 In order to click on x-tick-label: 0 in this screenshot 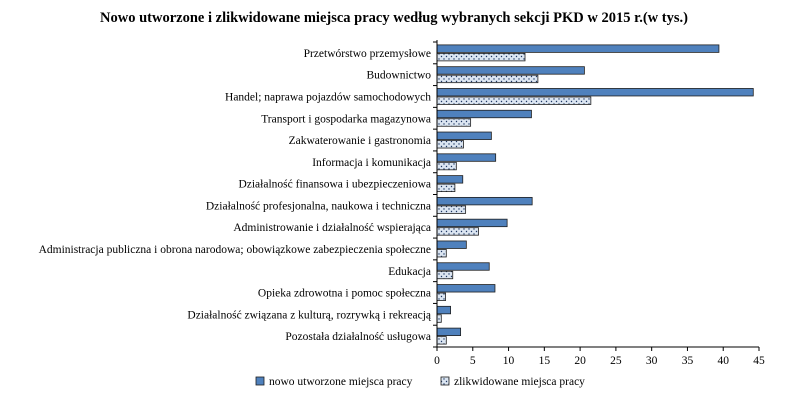, I will do `click(437, 361)`.